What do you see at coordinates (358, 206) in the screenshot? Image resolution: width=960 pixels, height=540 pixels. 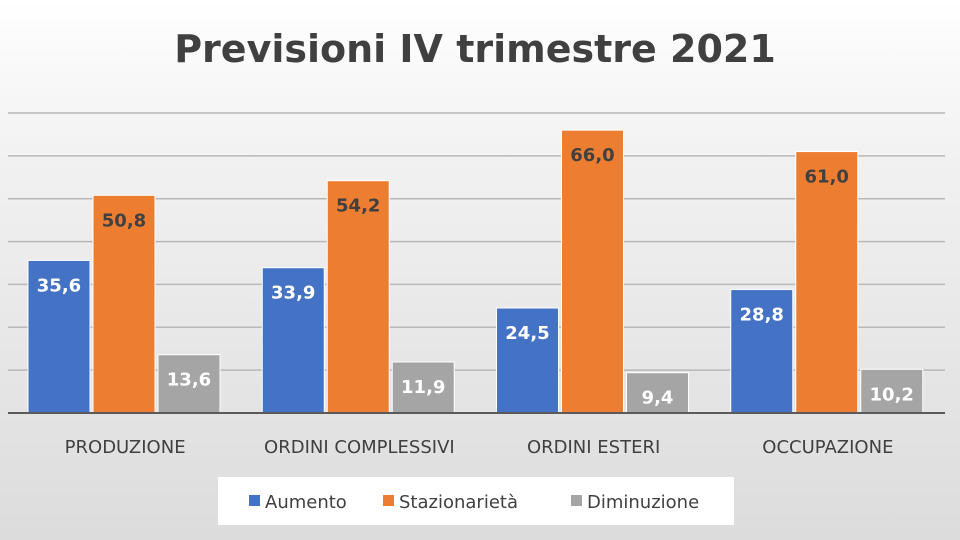 I see `data-label: 54,2` at bounding box center [358, 206].